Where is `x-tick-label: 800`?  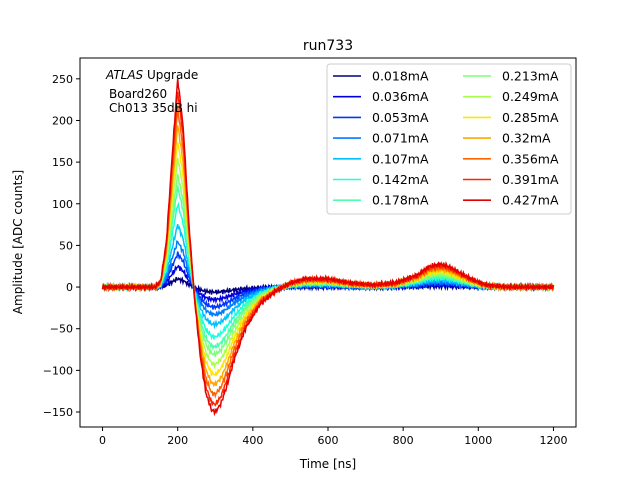 x-tick-label: 800 is located at coordinates (403, 440).